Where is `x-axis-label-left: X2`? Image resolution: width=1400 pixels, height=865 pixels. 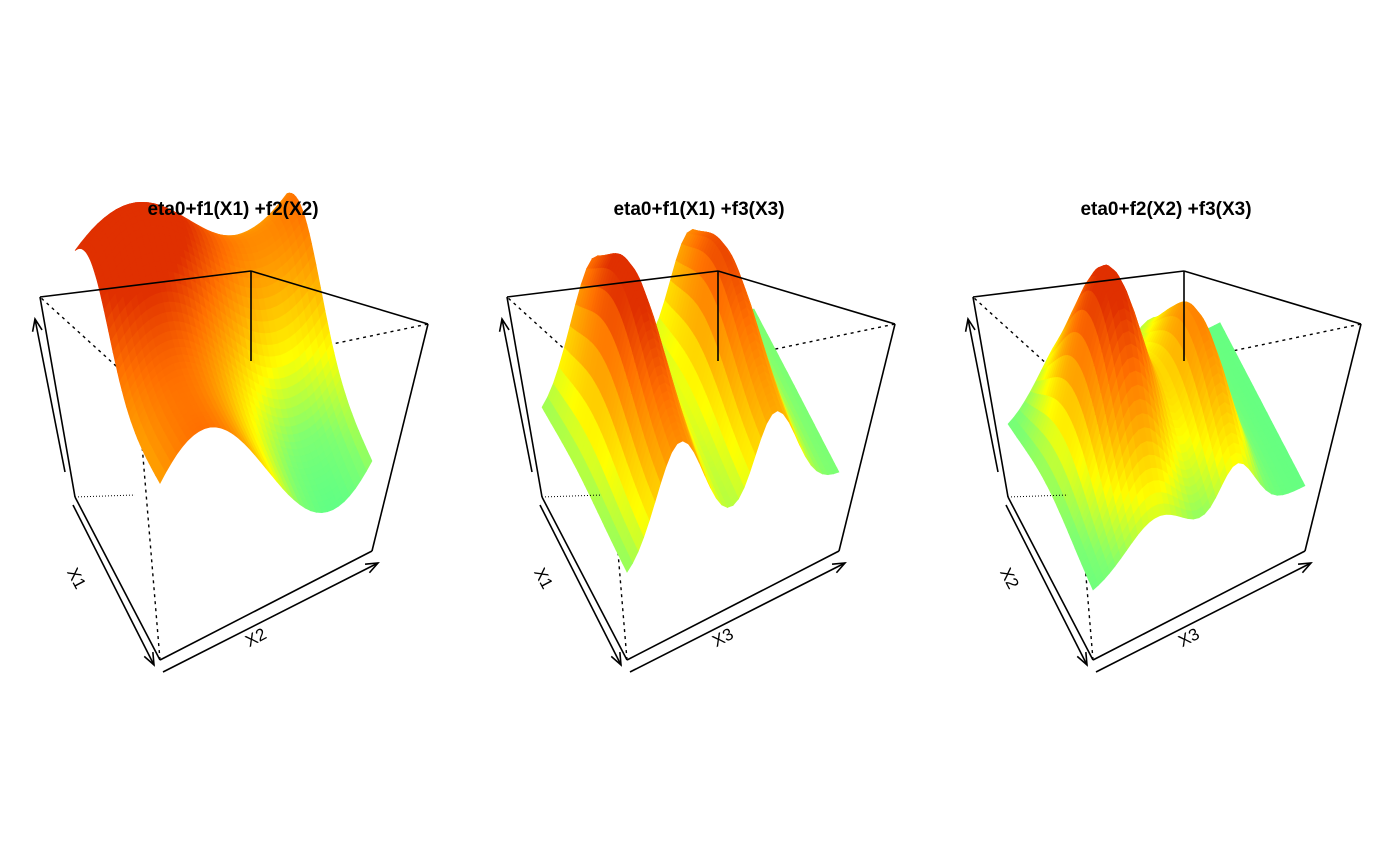 x-axis-label-left: X2 is located at coordinates (1009, 578).